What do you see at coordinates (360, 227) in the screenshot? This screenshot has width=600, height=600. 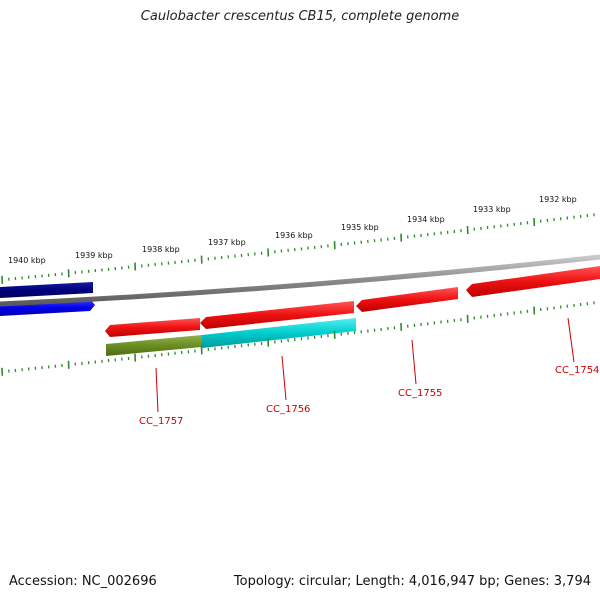 I see `ruler-label: 1935 kbp` at bounding box center [360, 227].